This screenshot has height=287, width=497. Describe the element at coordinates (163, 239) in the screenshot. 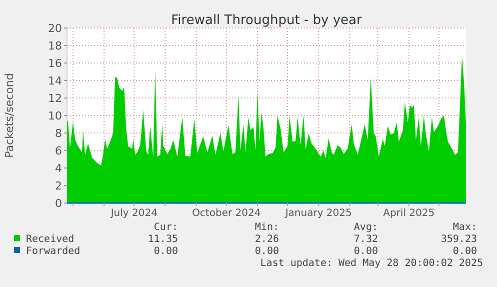

I see `text: 11.35` at that location.